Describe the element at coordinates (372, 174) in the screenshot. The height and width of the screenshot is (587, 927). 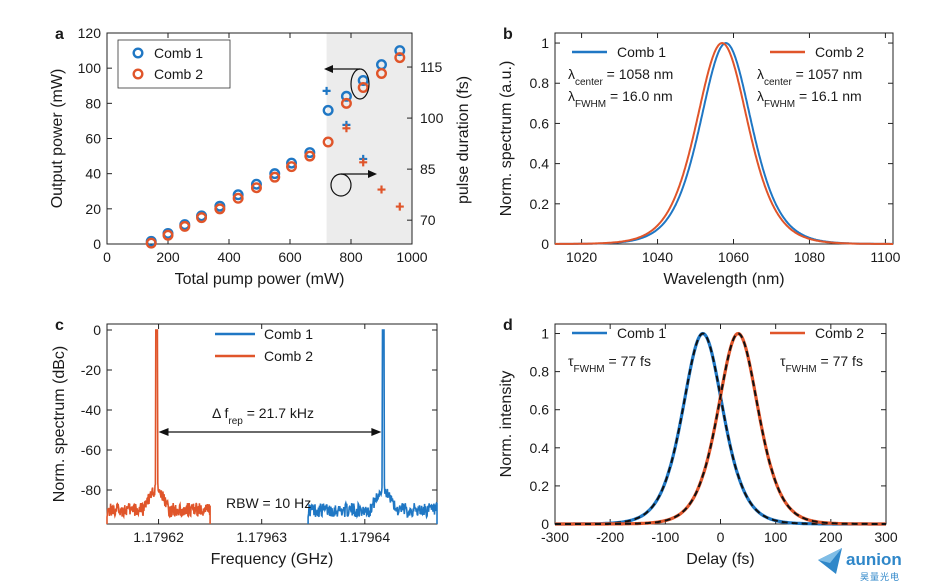
I see `arrow-right-head` at that location.